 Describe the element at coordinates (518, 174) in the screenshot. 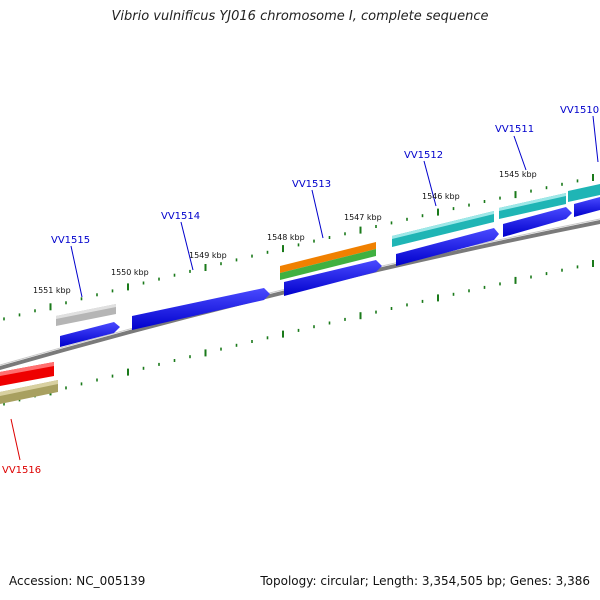

I see `scale-label-1545: 1545 kbp` at that location.